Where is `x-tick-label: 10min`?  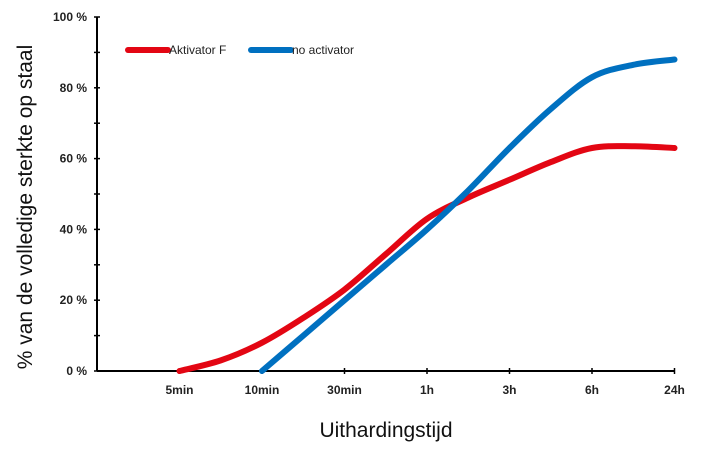
x-tick-label: 10min is located at coordinates (262, 390).